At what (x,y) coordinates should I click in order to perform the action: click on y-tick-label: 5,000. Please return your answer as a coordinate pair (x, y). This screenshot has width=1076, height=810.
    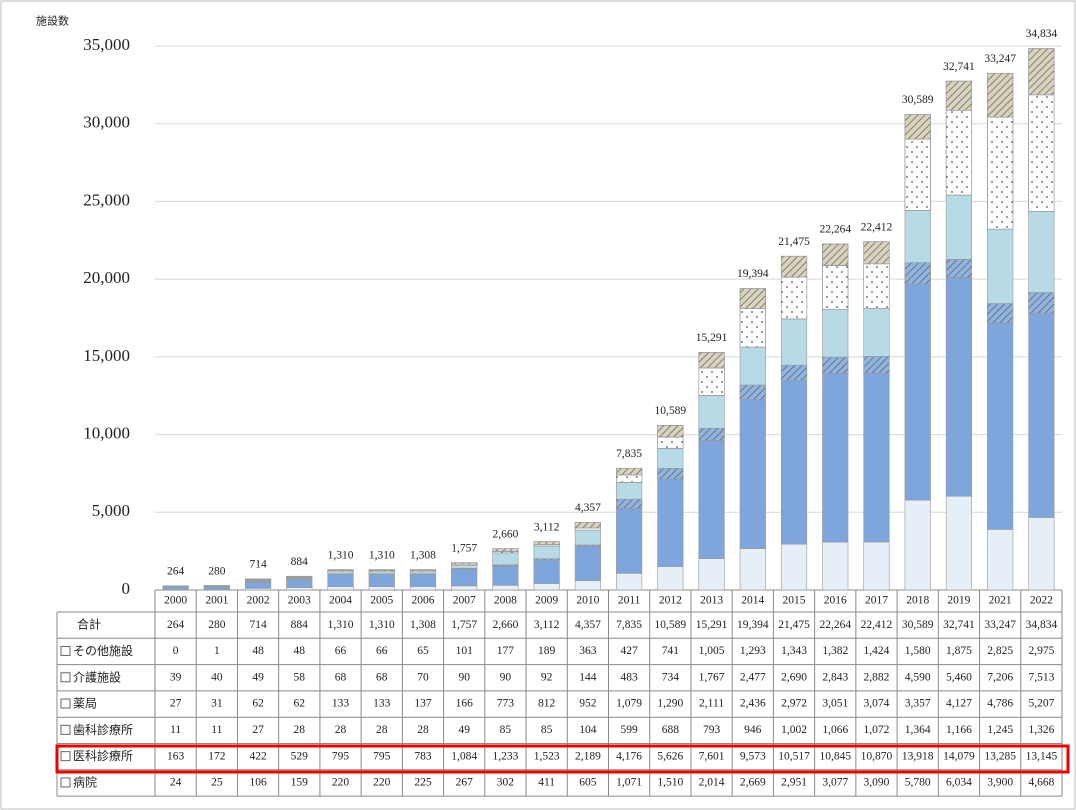
    Looking at the image, I should click on (111, 510).